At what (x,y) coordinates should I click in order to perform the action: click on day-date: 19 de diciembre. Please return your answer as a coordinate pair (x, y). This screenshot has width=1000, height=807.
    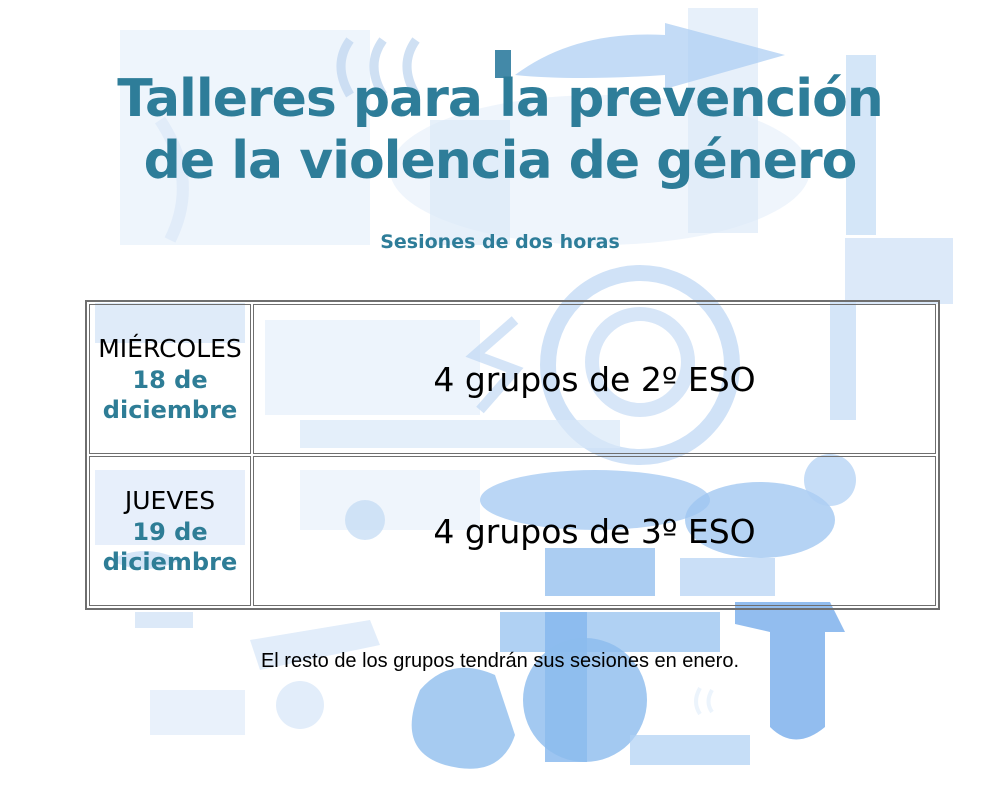
    Looking at the image, I should click on (170, 547).